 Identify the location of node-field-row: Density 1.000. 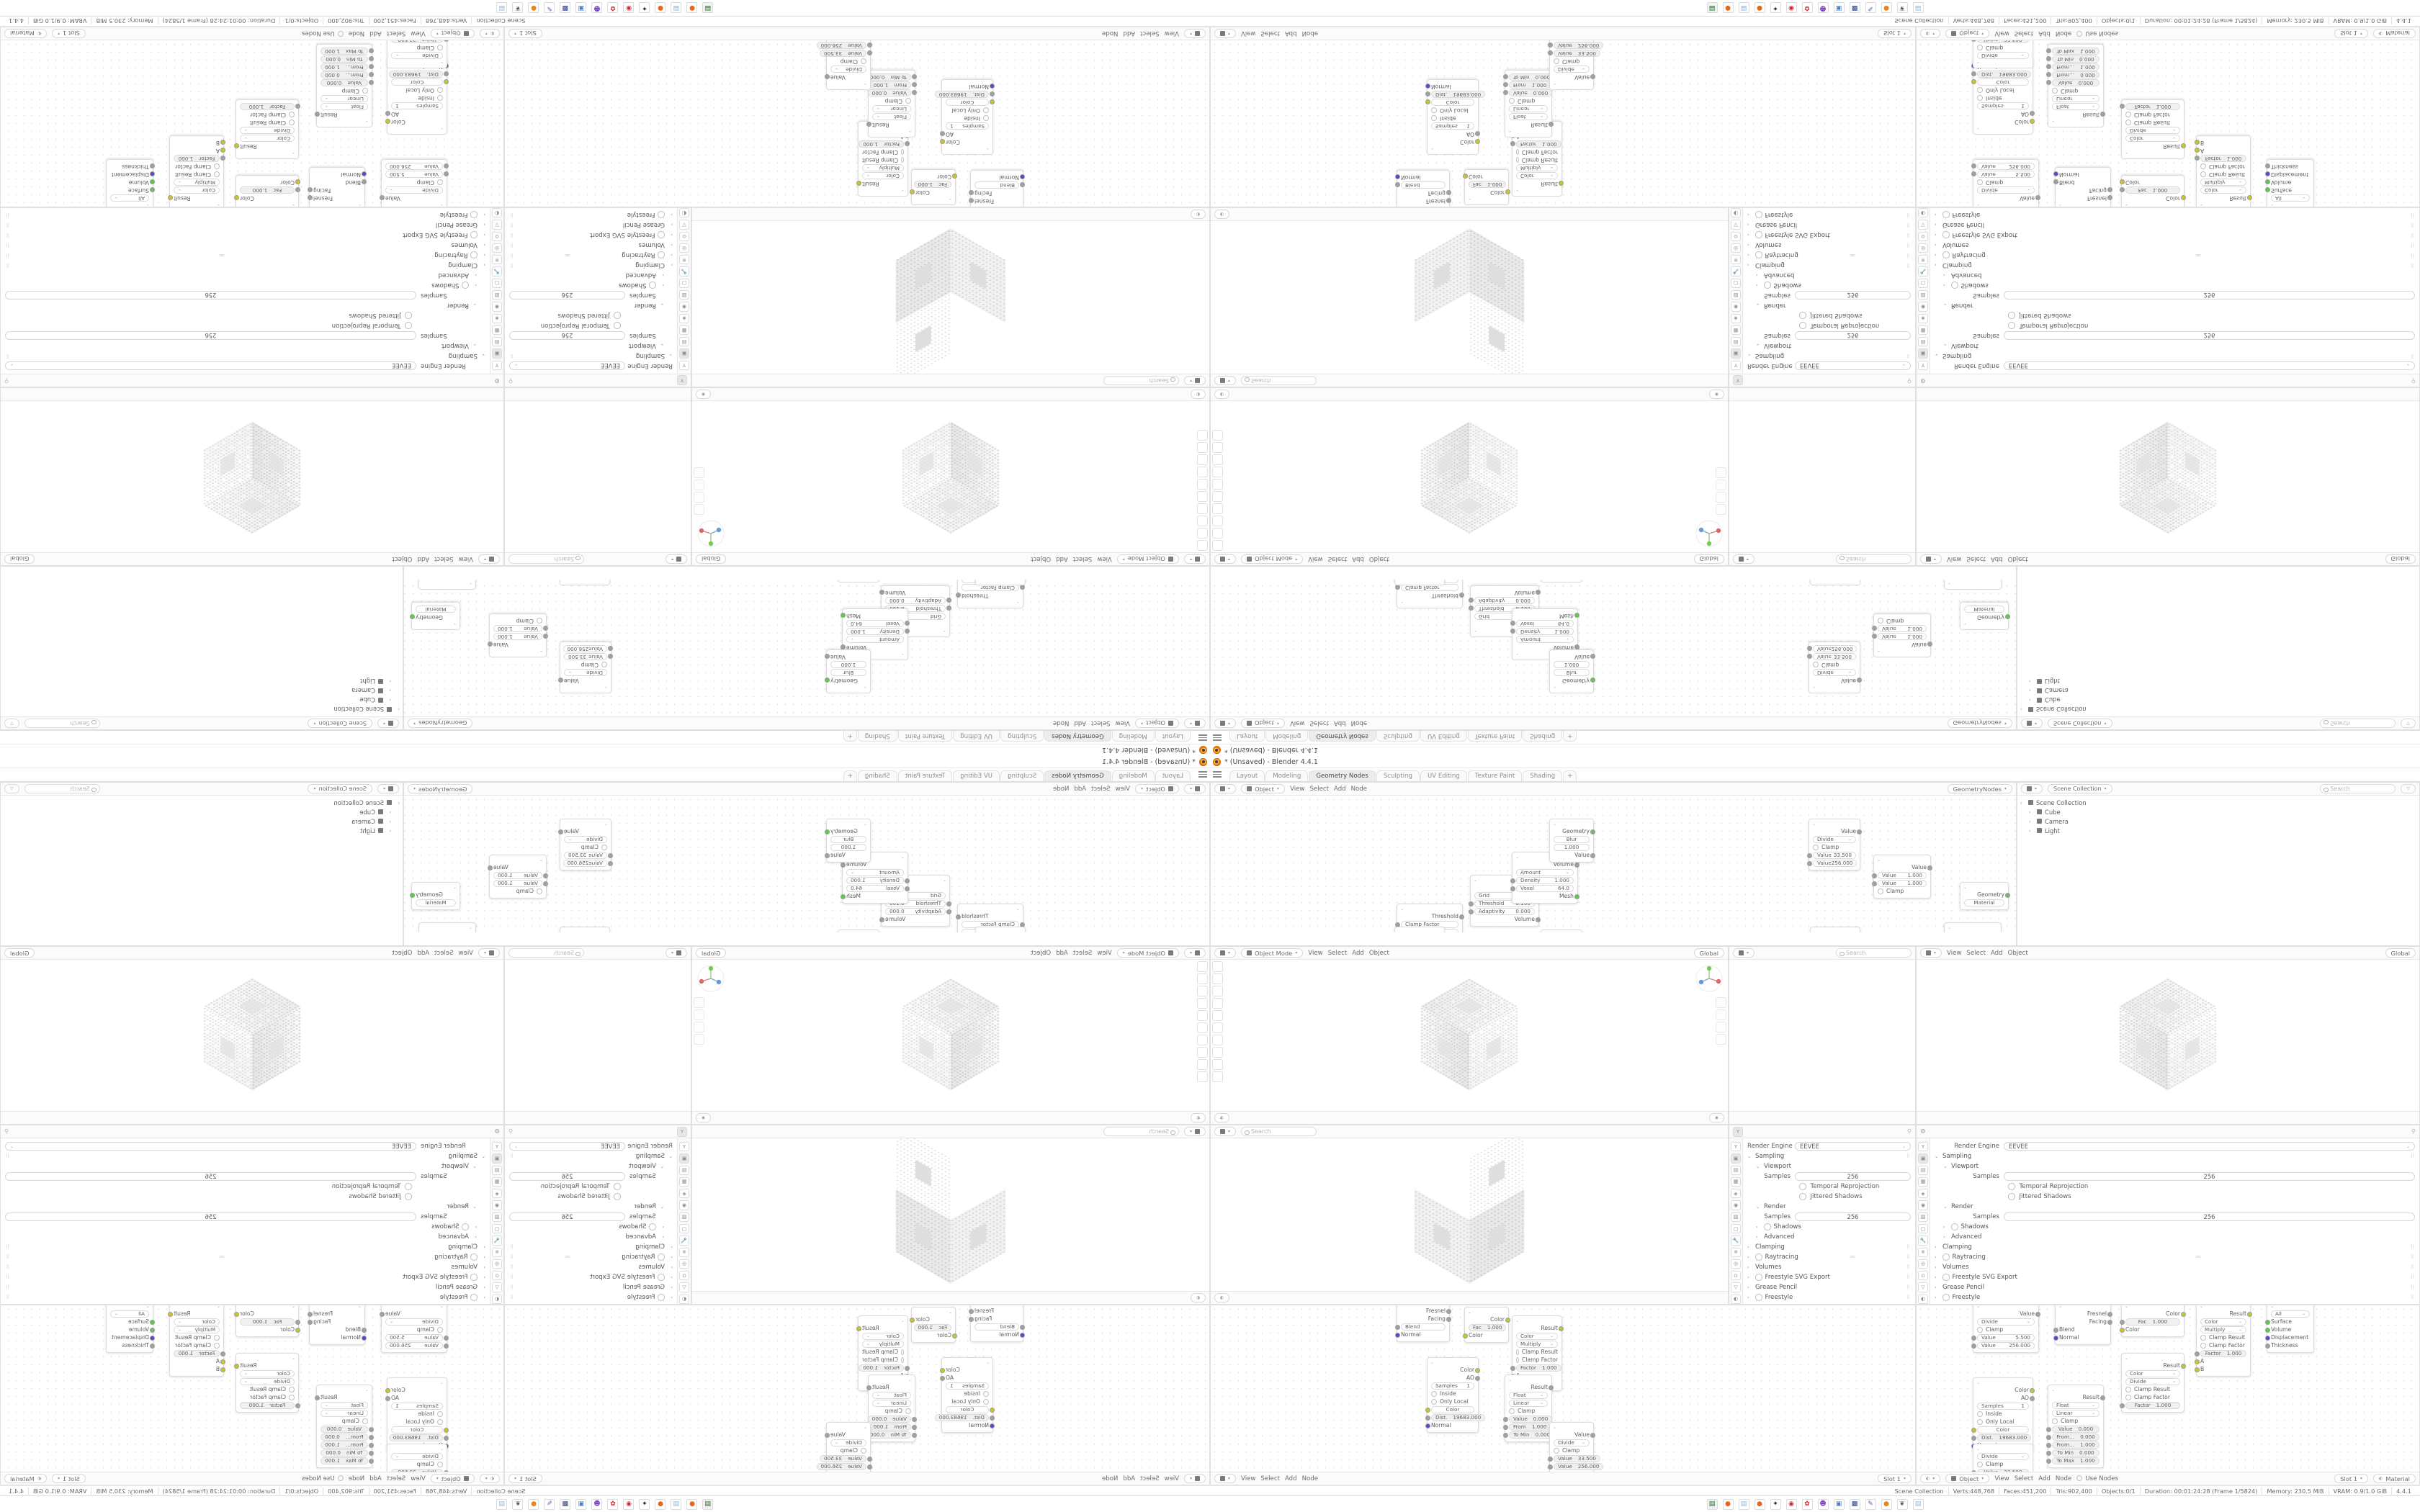
(1543, 632).